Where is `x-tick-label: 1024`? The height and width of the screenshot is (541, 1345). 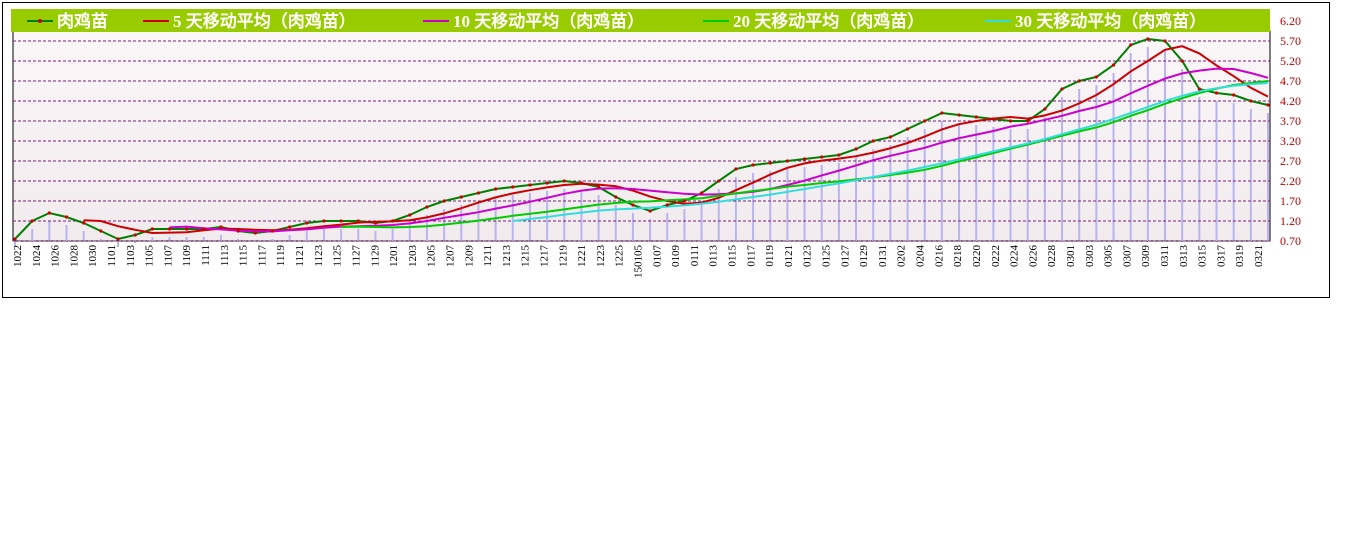
x-tick-label: 1024 is located at coordinates (37, 256).